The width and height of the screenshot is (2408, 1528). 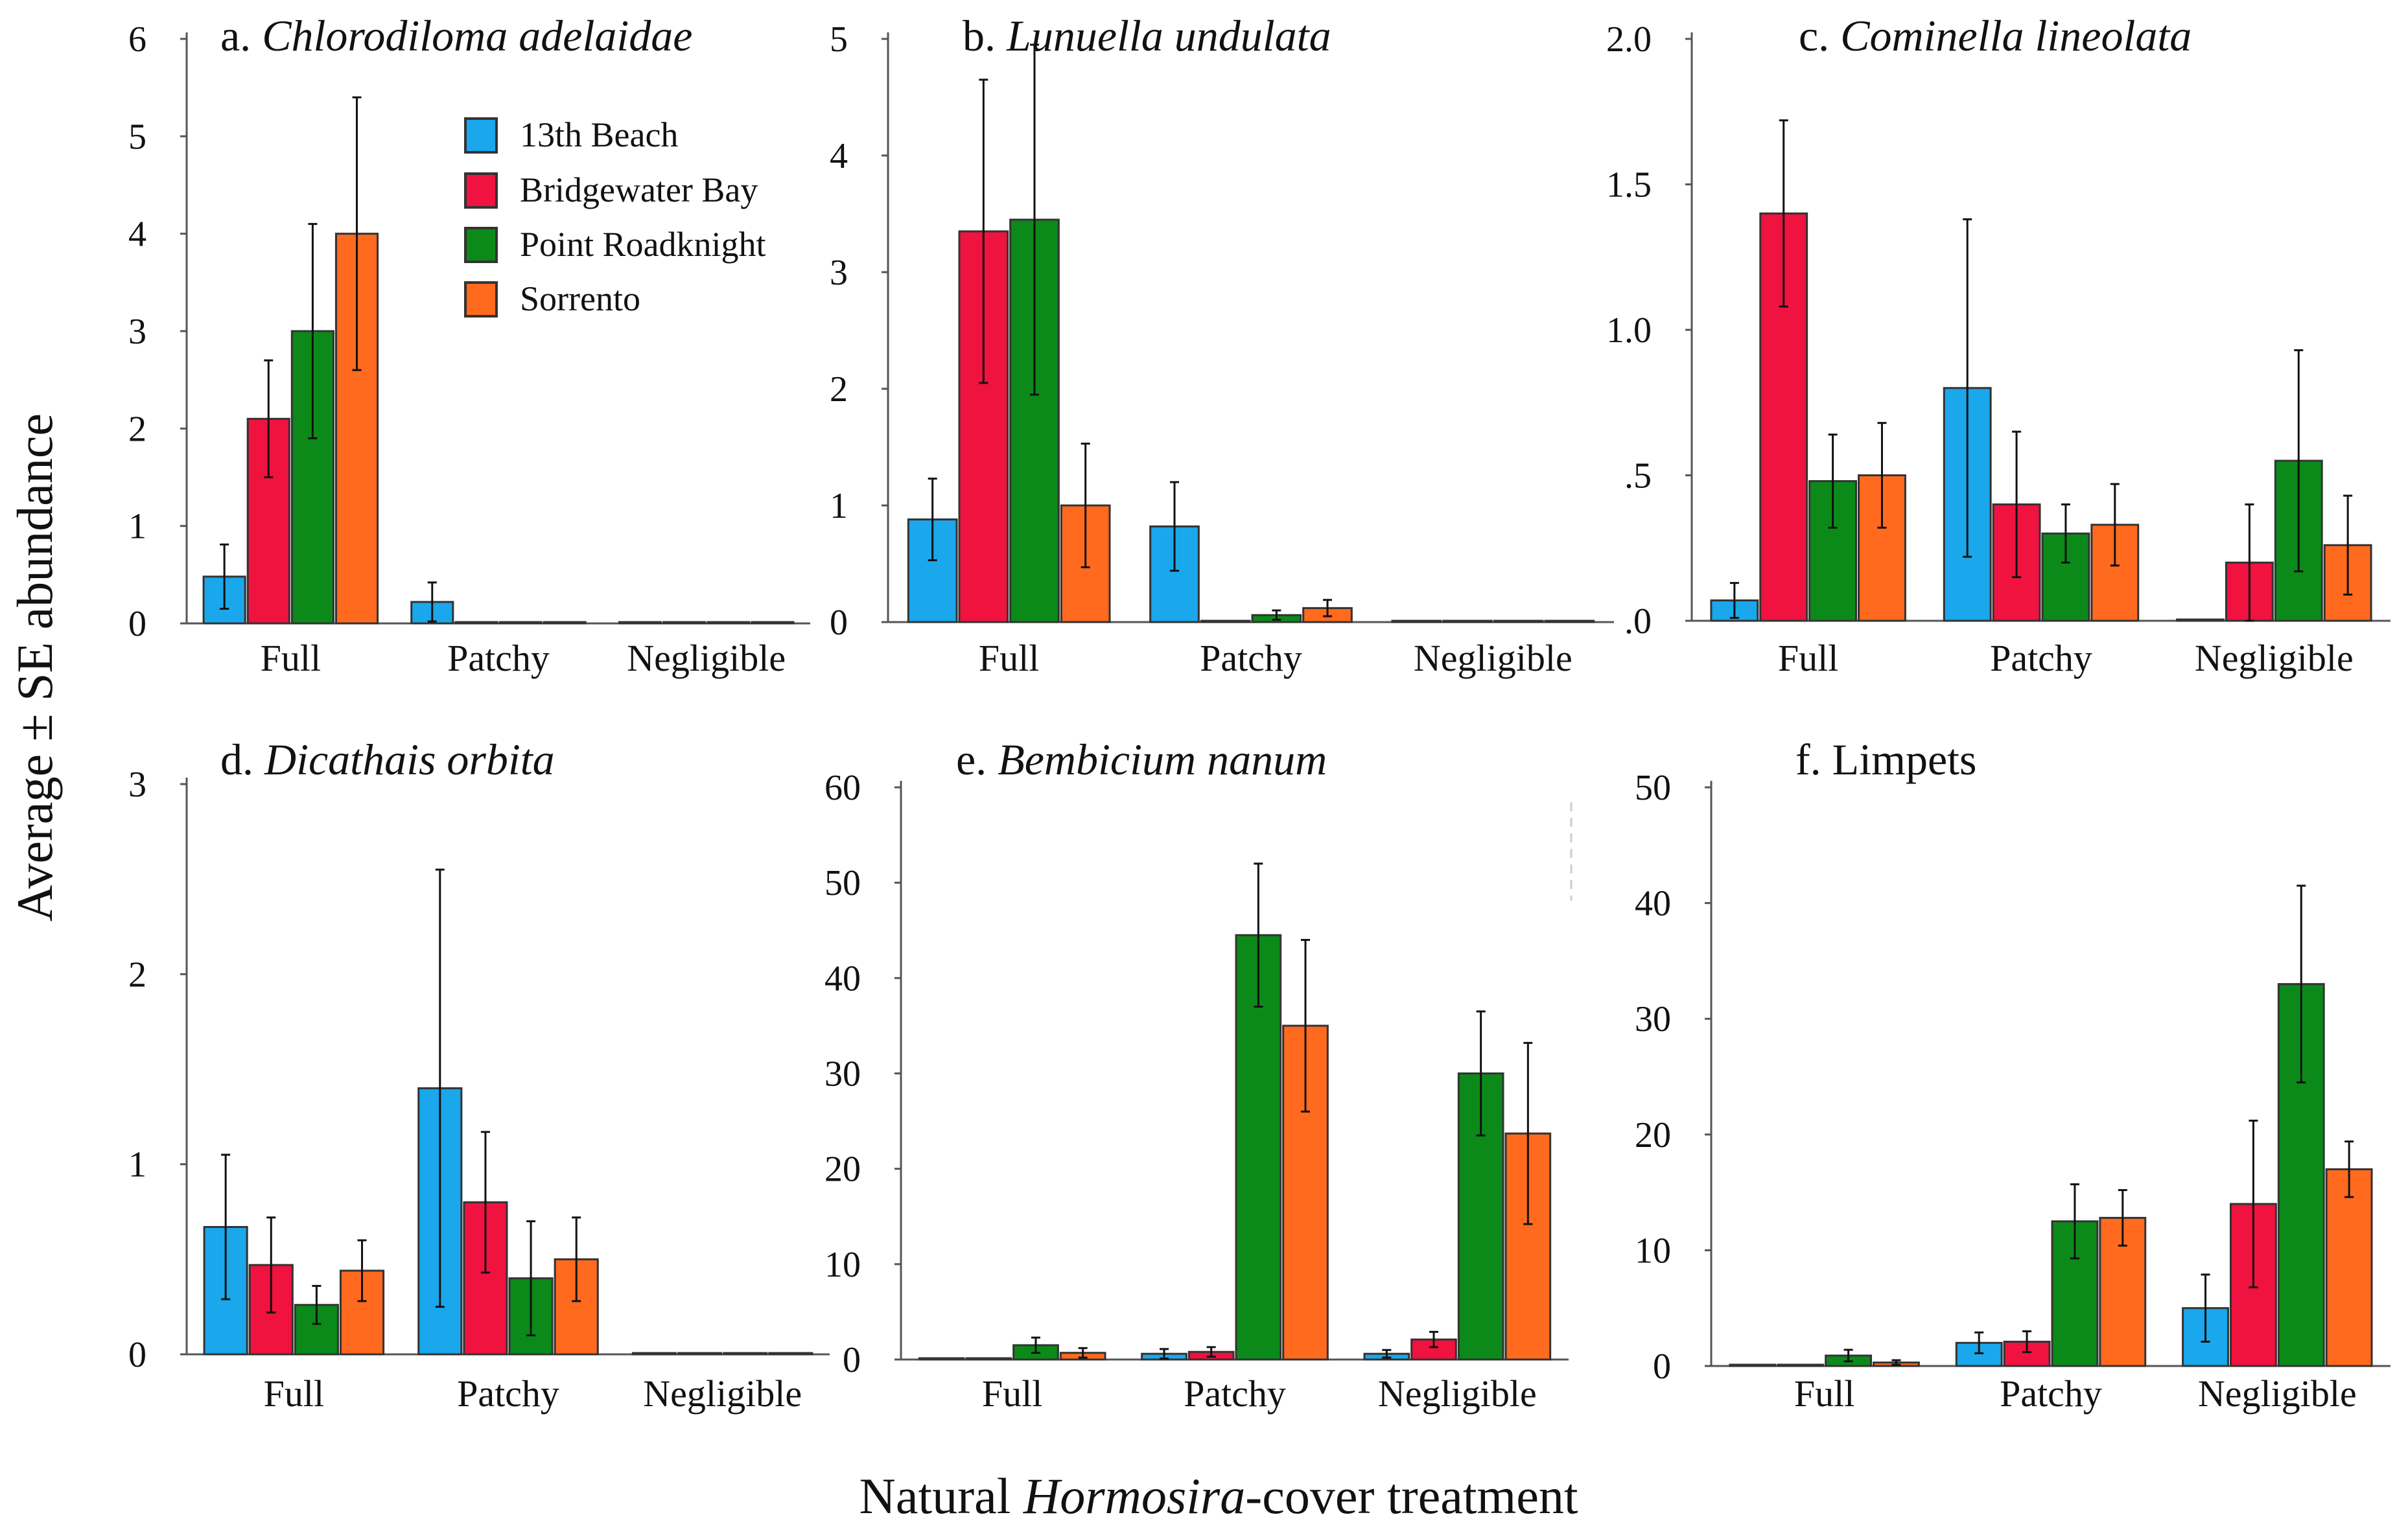 What do you see at coordinates (580, 298) in the screenshot?
I see `legend-label: Sorrento` at bounding box center [580, 298].